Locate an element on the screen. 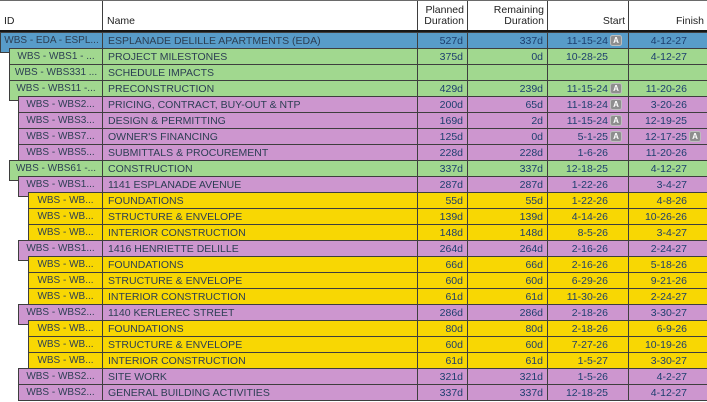  start-date-cell: 2-18-26 is located at coordinates (588, 312).